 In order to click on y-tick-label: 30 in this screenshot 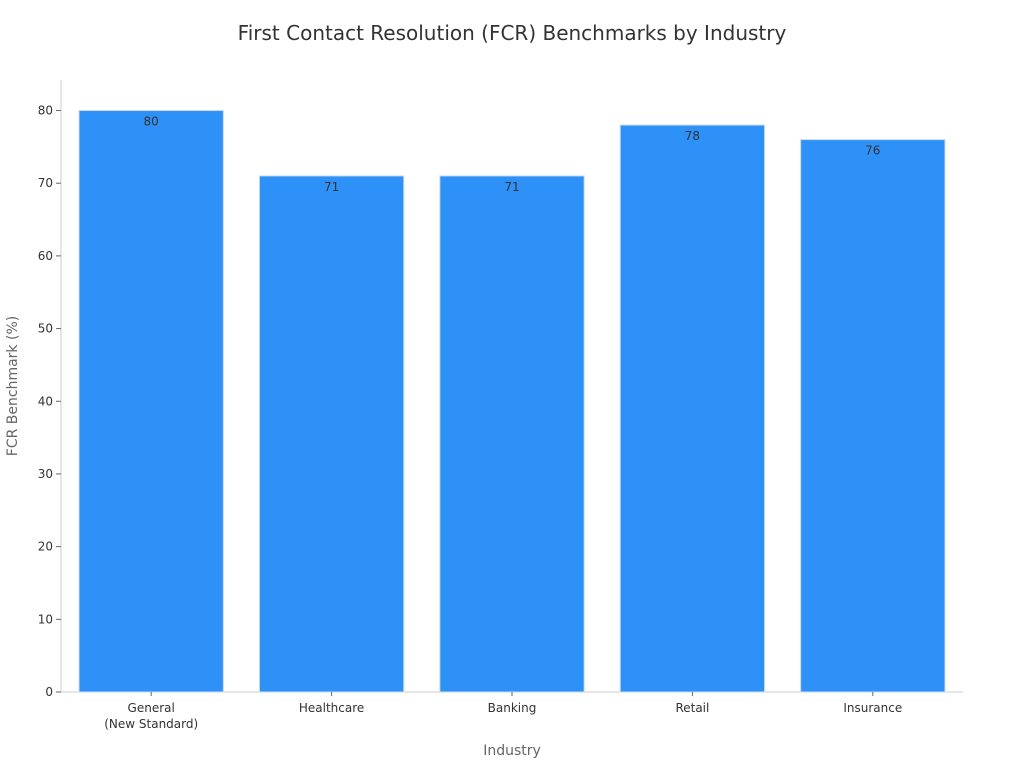, I will do `click(45, 474)`.